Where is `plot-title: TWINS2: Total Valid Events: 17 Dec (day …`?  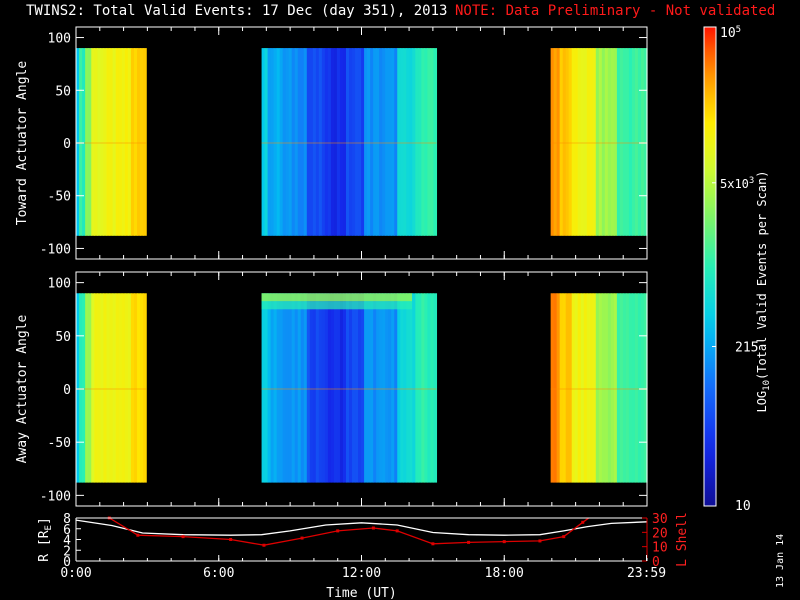 plot-title: TWINS2: Total Valid Events: 17 Dec (day … is located at coordinates (237, 11).